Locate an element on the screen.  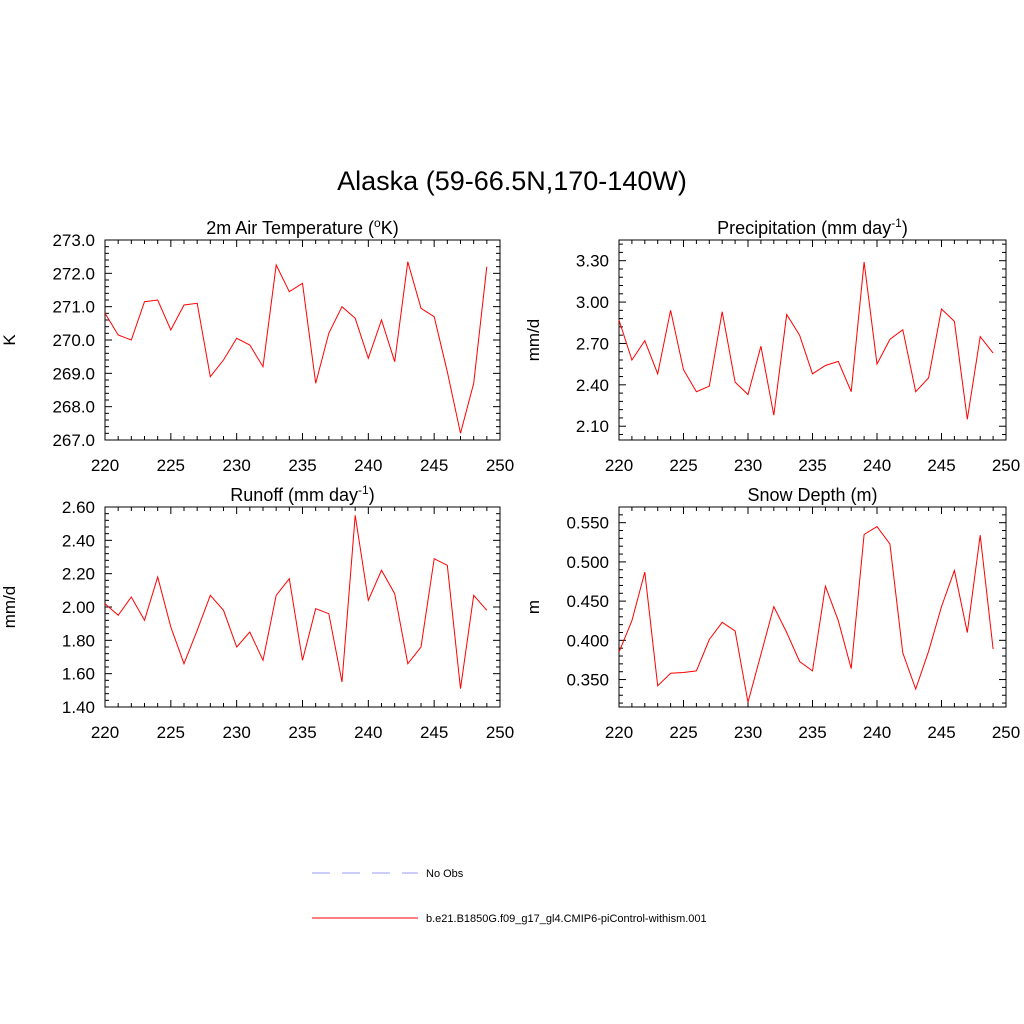
subplot-title-main: Runoff (mm day is located at coordinates (294, 495).